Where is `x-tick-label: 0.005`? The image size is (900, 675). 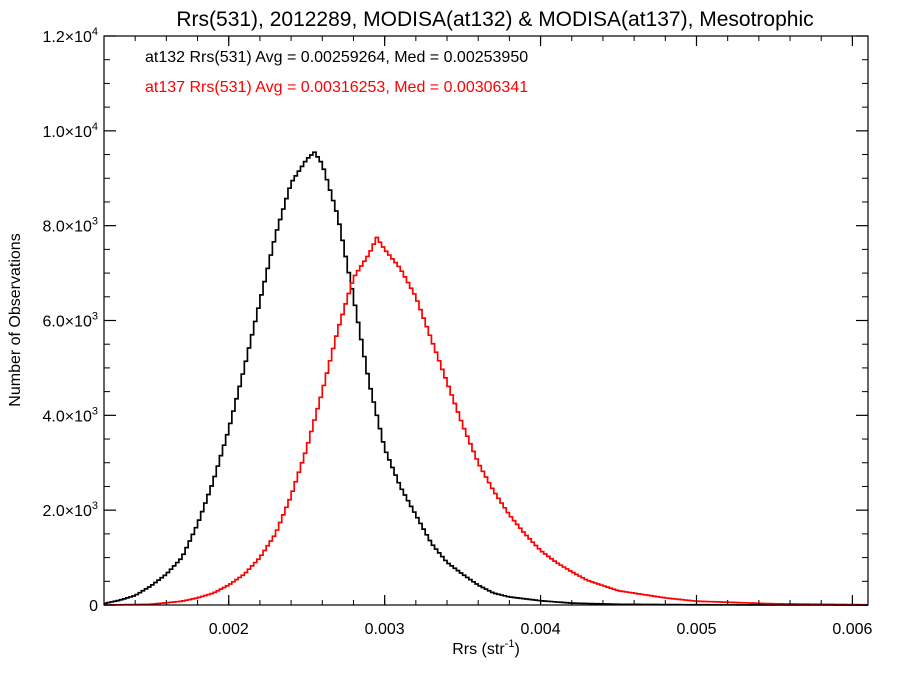 x-tick-label: 0.005 is located at coordinates (696, 629).